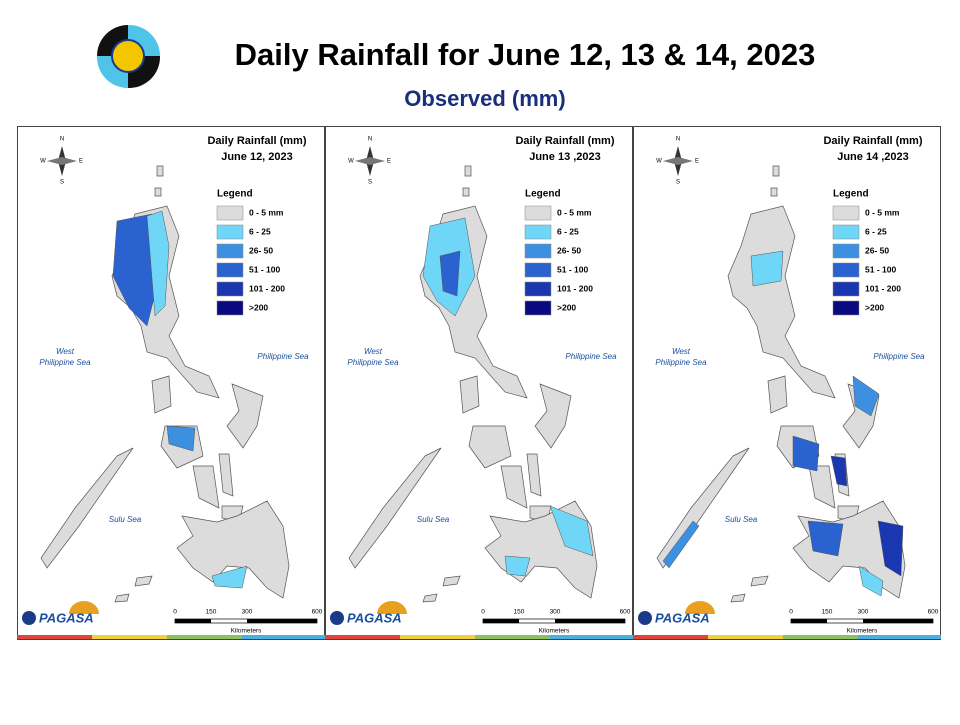 This screenshot has height=725, width=960. Describe the element at coordinates (791, 612) in the screenshot. I see `scale-tick-label: 0` at that location.